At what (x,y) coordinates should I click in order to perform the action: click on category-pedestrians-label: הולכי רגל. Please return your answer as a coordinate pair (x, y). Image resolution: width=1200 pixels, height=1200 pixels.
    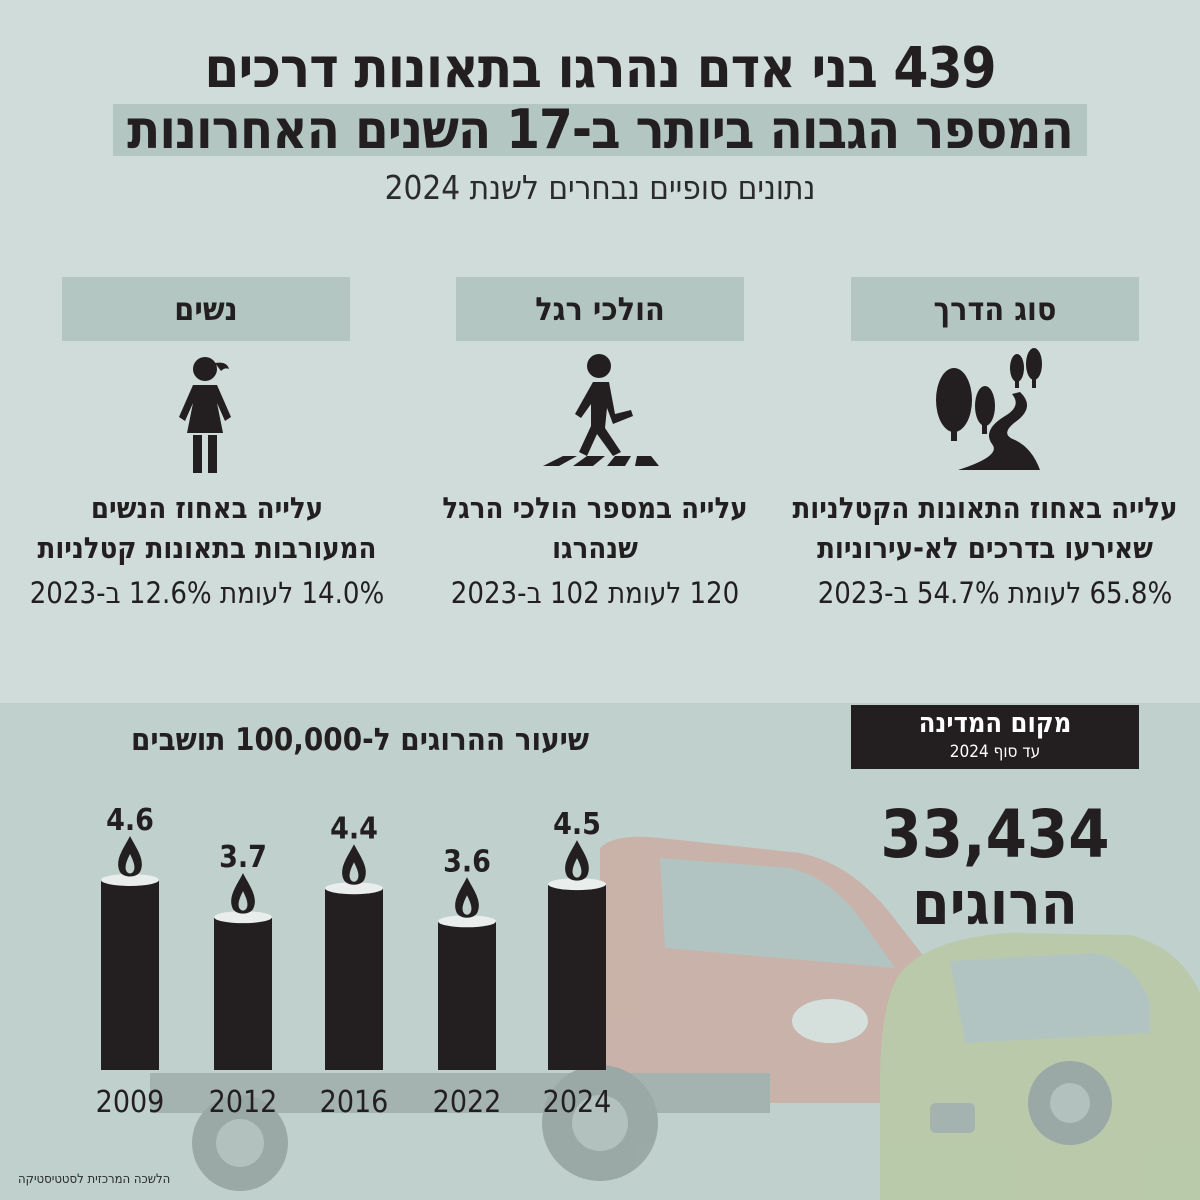
    Looking at the image, I should click on (600, 309).